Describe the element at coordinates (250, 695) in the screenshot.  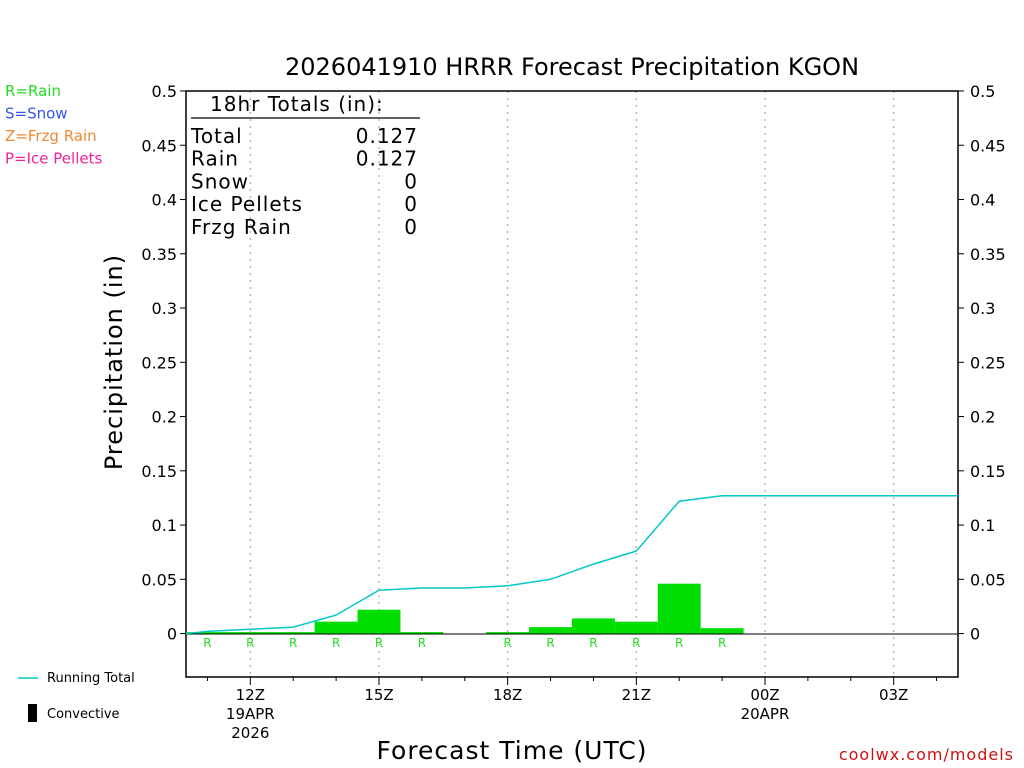
I see `x-tick-label: 12Z` at that location.